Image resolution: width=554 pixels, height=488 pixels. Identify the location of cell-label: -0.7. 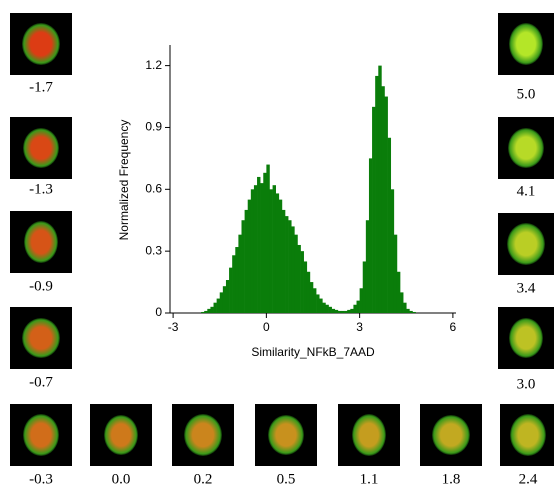
(41, 382).